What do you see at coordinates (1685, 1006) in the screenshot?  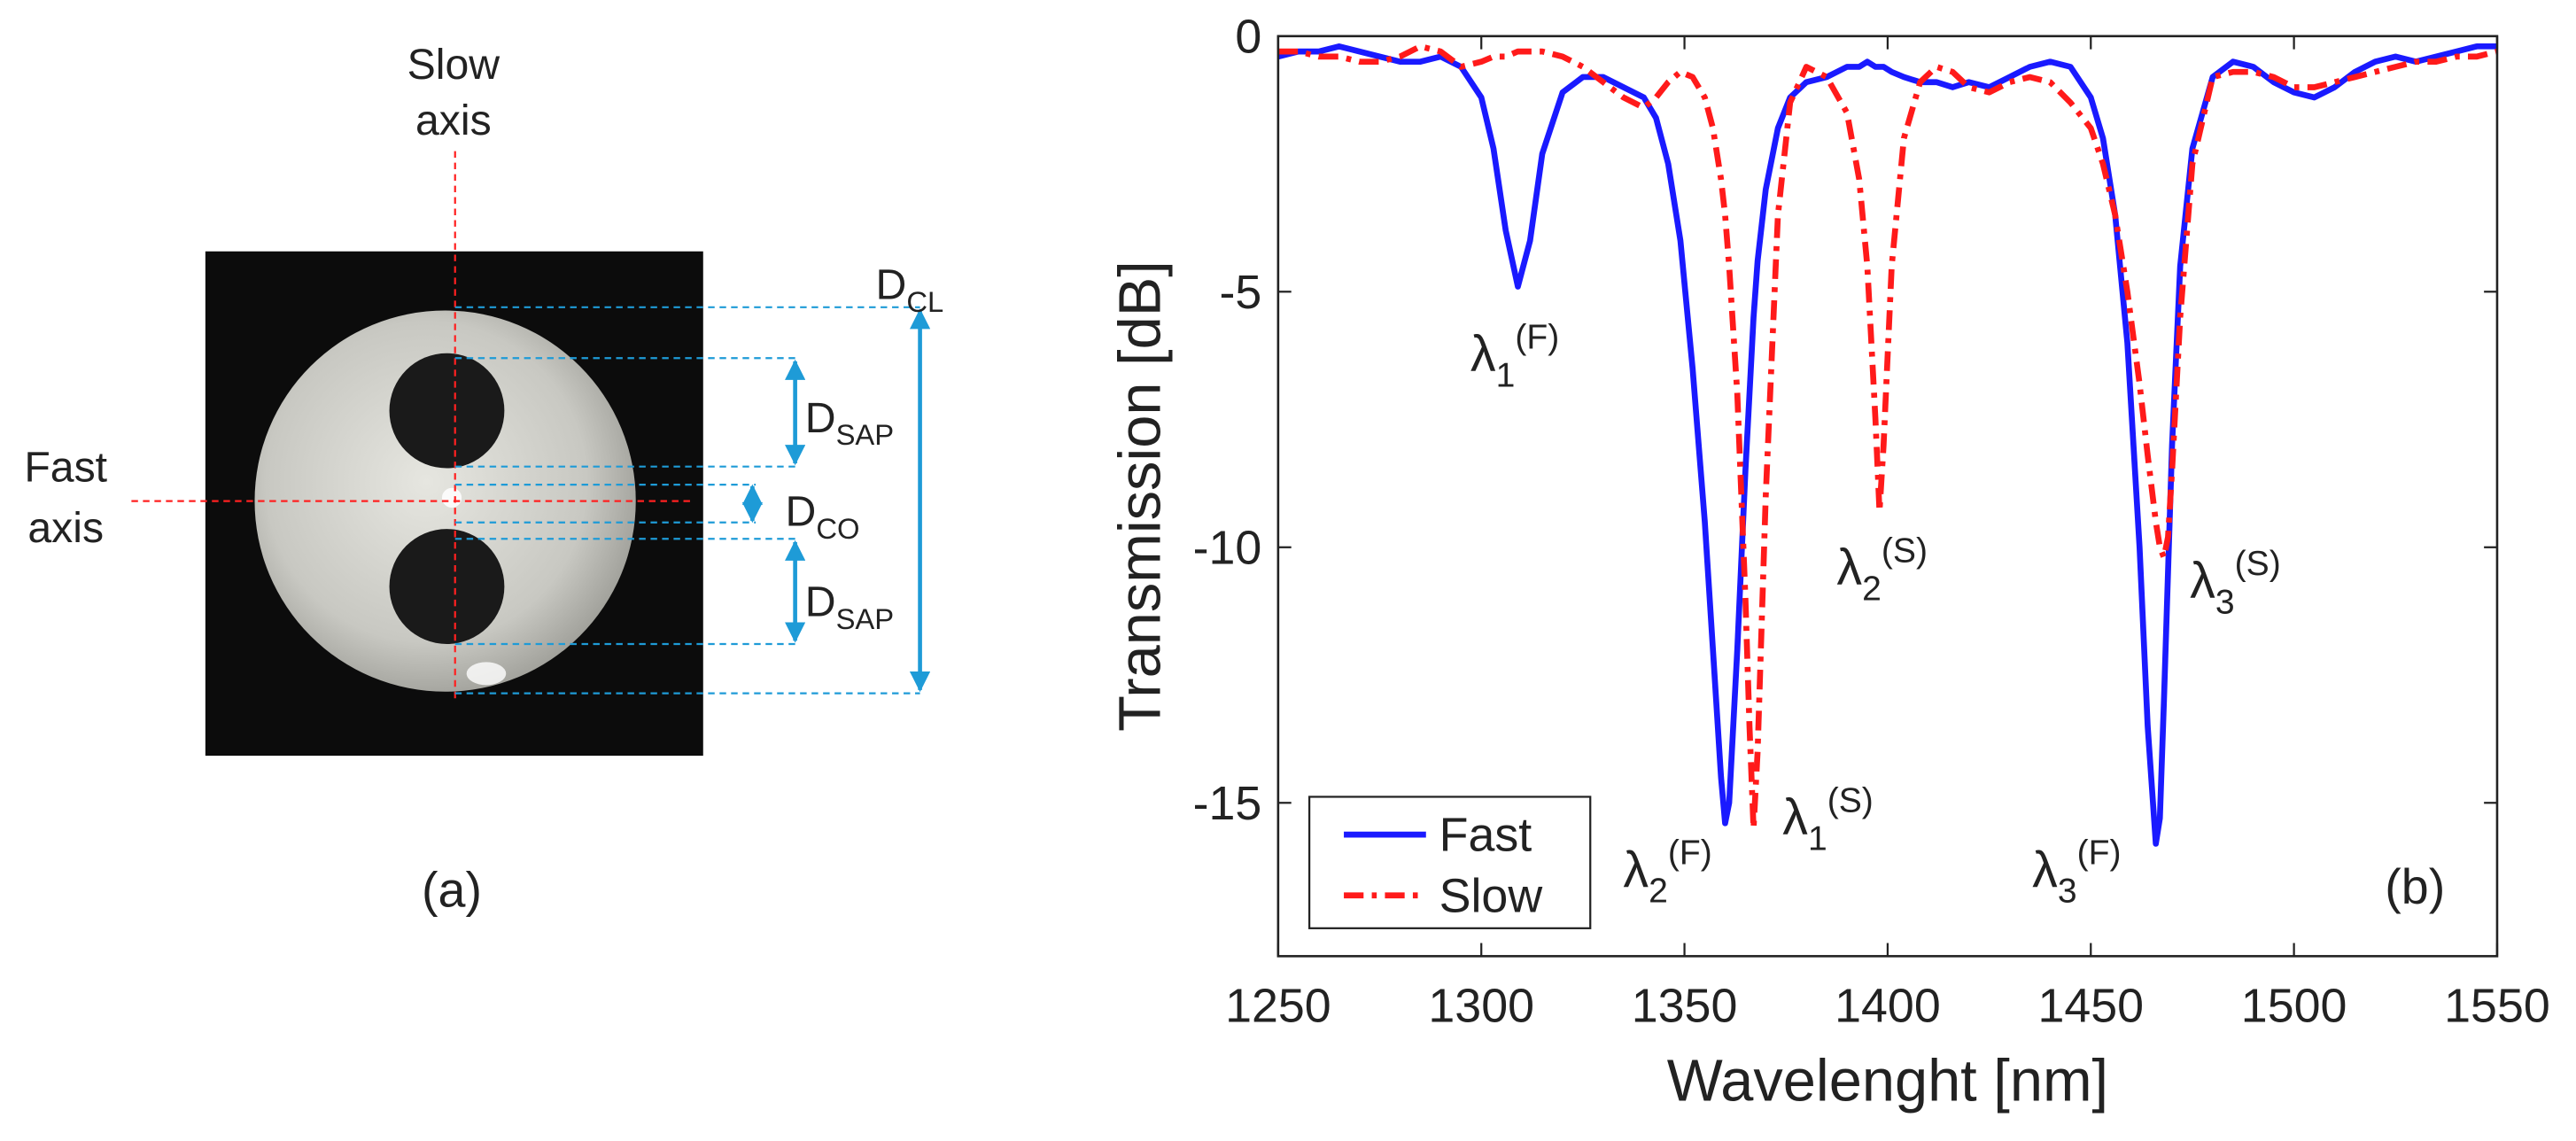 I see `x-tick-label: 1350` at bounding box center [1685, 1006].